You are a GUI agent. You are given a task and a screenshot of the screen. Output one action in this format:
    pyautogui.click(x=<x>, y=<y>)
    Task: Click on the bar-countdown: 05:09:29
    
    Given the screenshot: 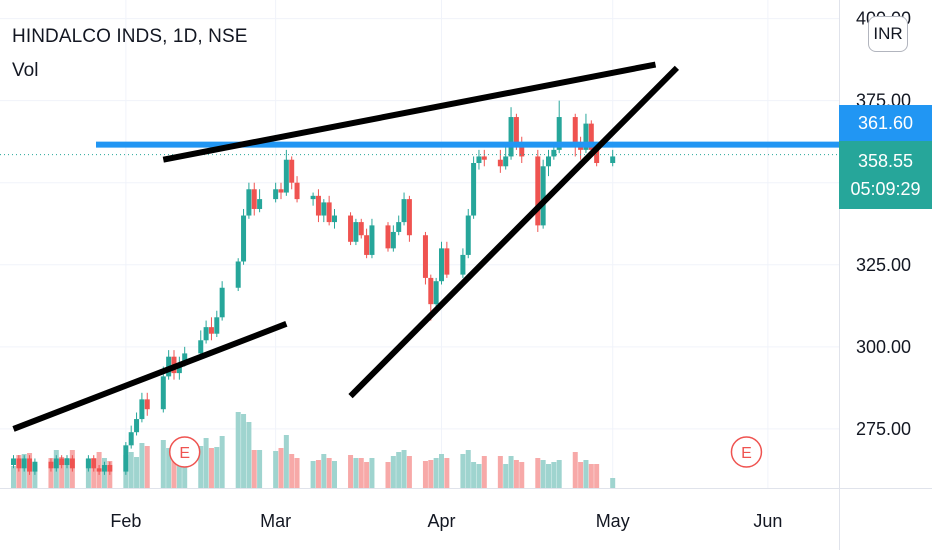 What is the action you would take?
    pyautogui.click(x=885, y=189)
    